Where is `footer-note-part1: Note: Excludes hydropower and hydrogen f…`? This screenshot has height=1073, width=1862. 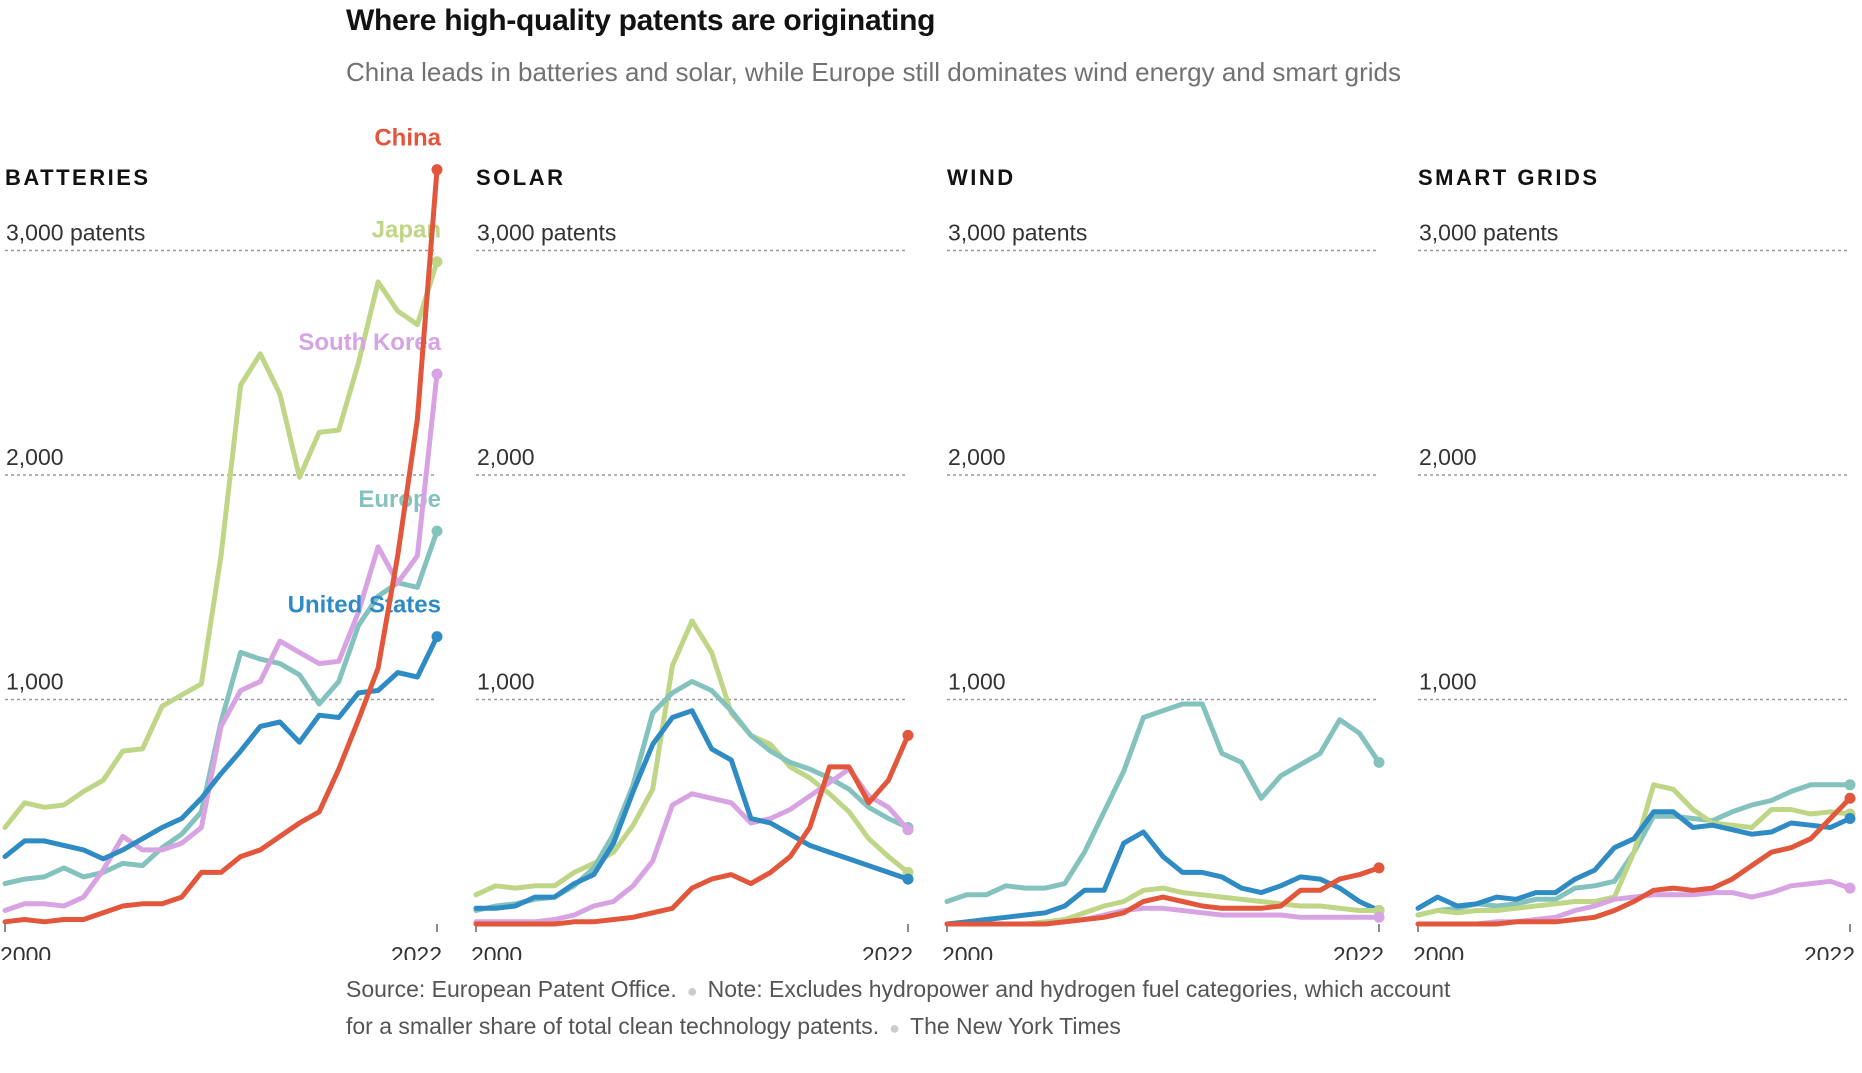 footer-note-part1: Note: Excludes hydropower and hydrogen f… is located at coordinates (1079, 989).